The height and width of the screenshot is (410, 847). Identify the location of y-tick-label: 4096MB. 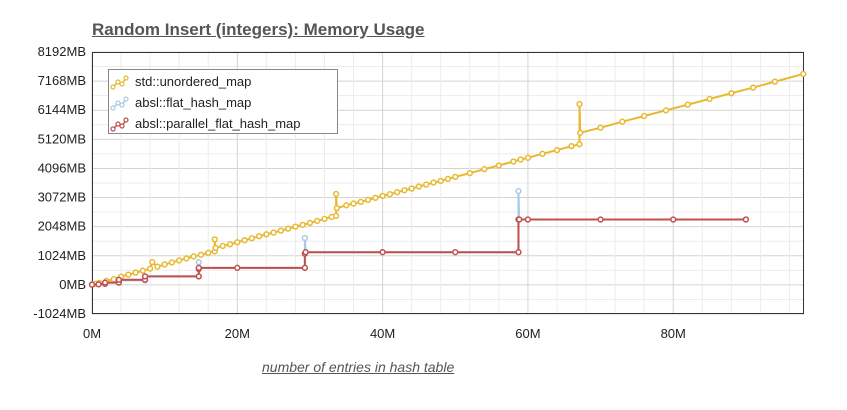
(62, 167).